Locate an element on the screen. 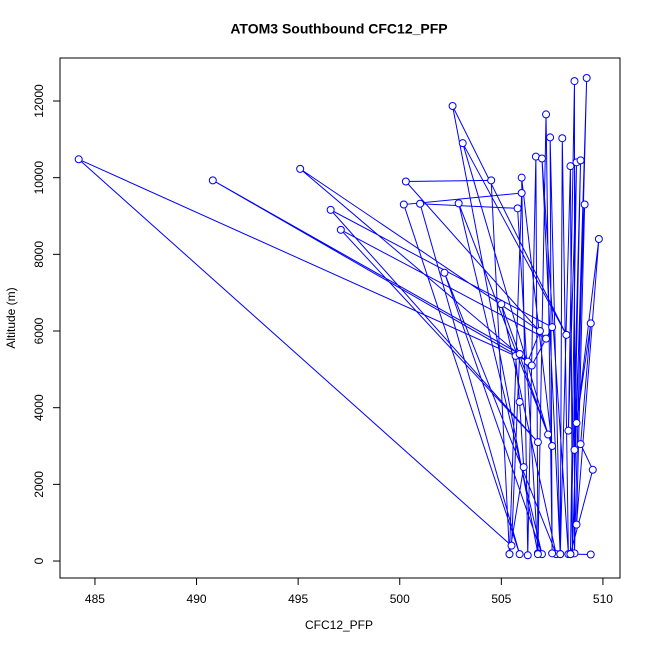 Image resolution: width=650 pixels, height=655 pixels. x-tick-label: 500 is located at coordinates (400, 599).